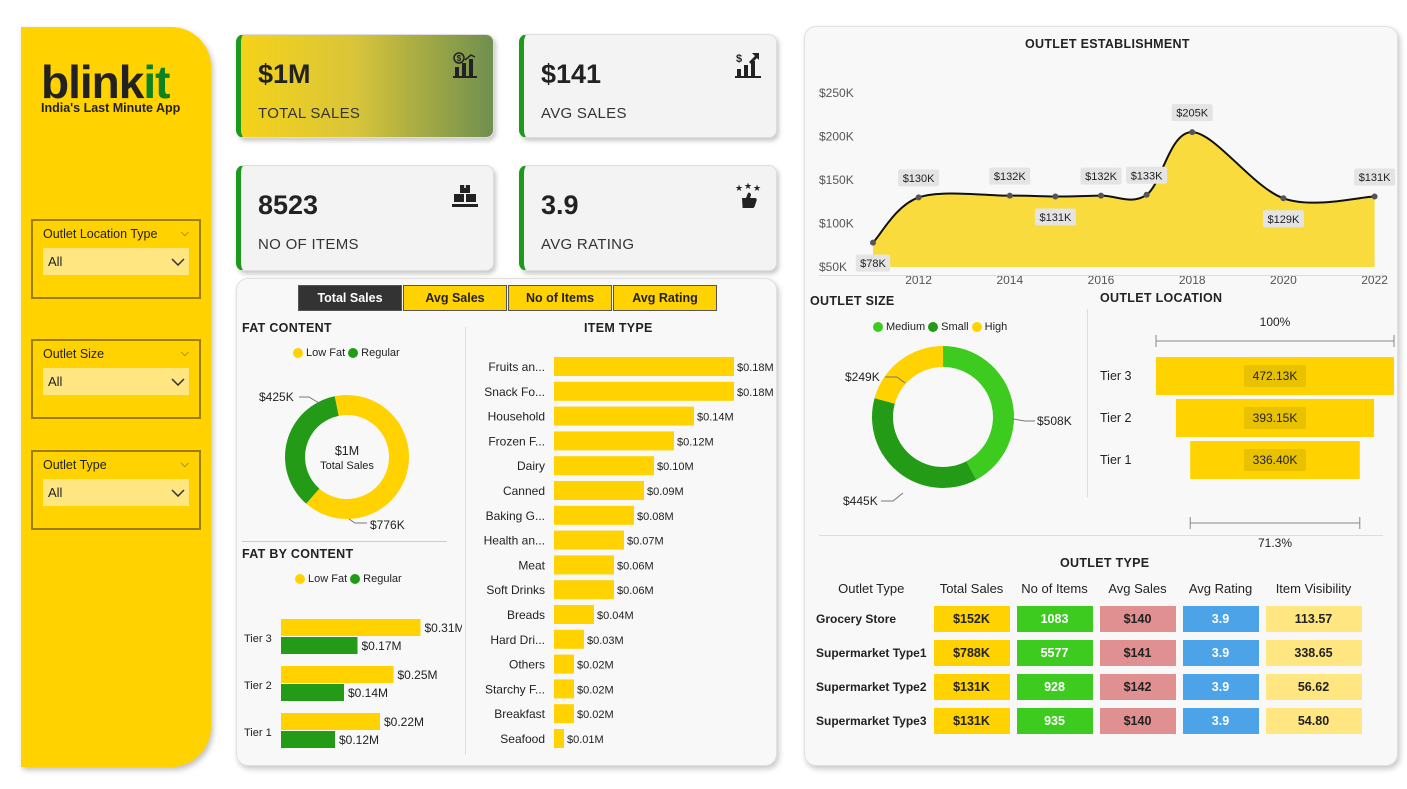 Image resolution: width=1407 pixels, height=789 pixels. What do you see at coordinates (918, 280) in the screenshot?
I see `x-tick-label: 2012` at bounding box center [918, 280].